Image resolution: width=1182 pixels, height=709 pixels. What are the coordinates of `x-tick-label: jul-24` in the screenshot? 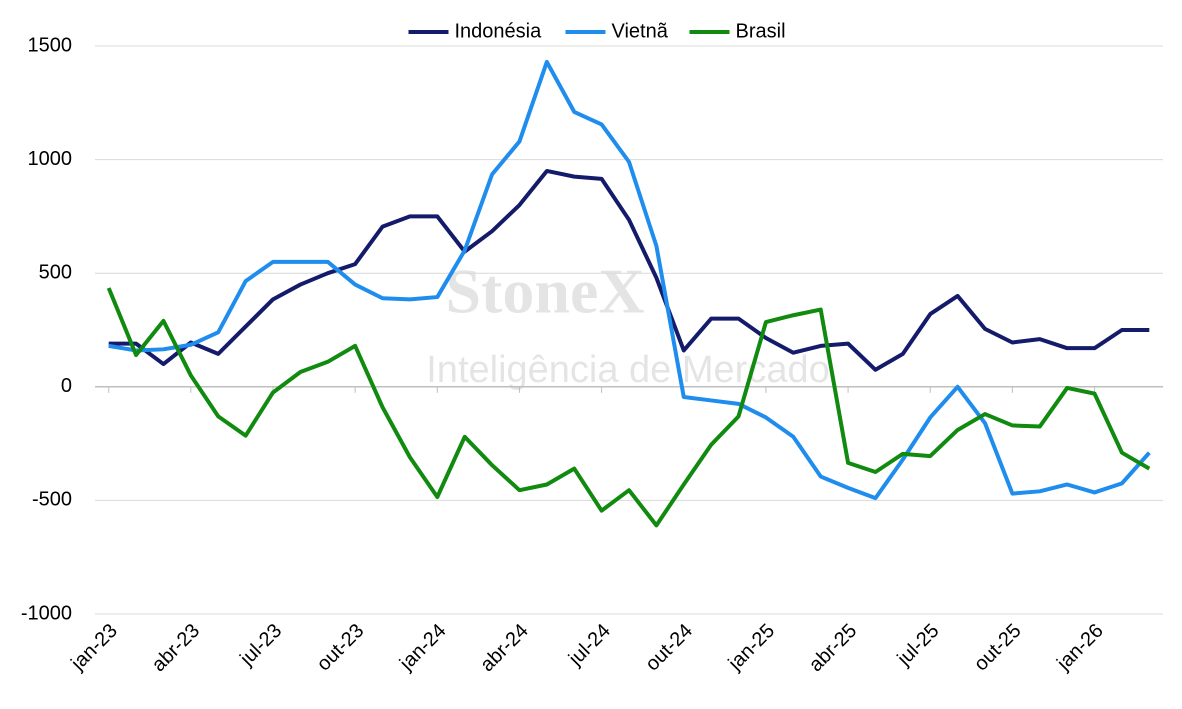 It's located at (589, 645).